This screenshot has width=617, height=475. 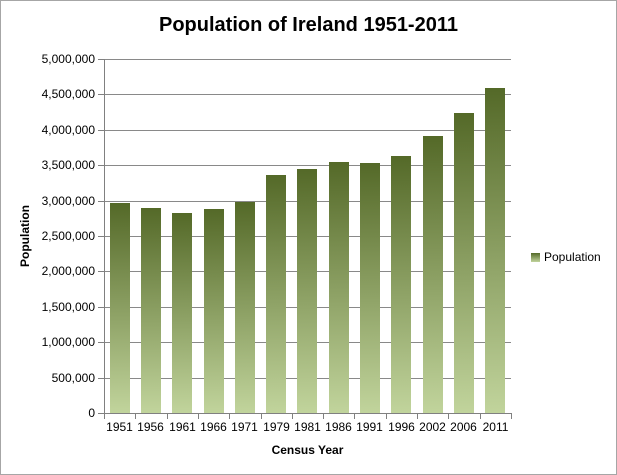 I want to click on bar-1951, so click(x=120, y=308).